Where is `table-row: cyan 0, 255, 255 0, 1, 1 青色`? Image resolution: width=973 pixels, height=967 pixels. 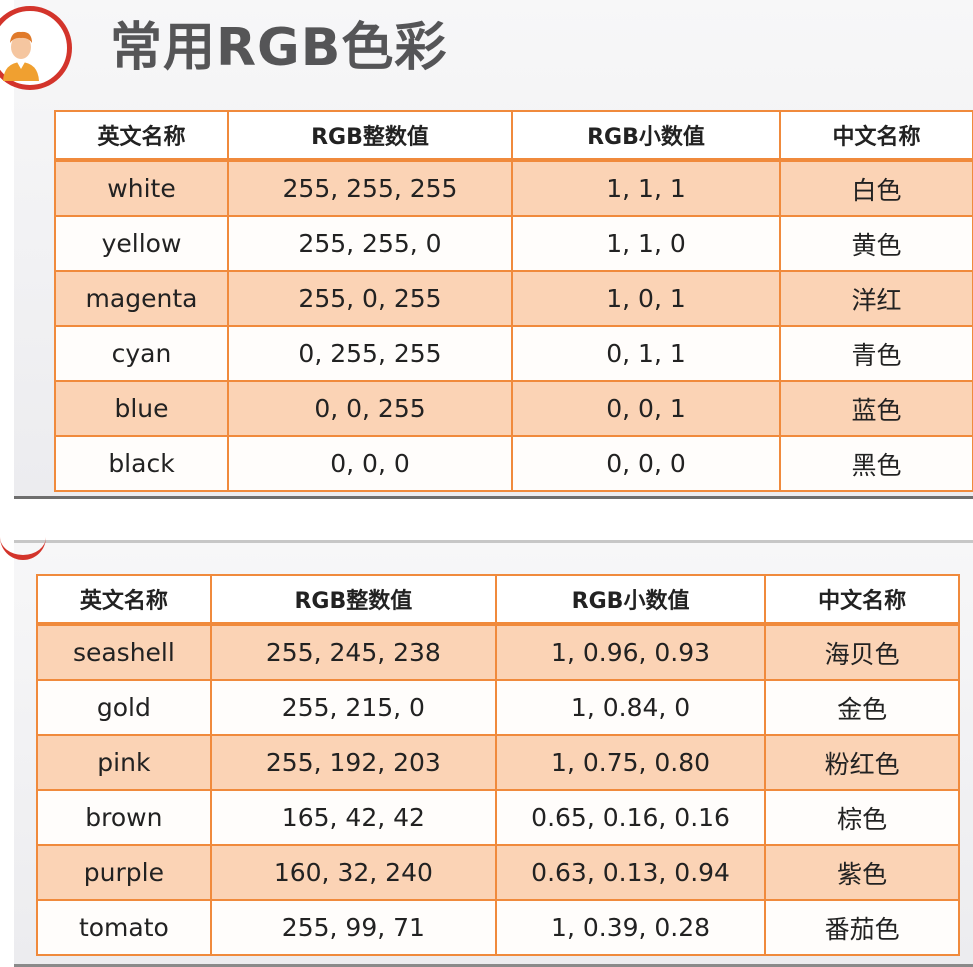 table-row: cyan 0, 255, 255 0, 1, 1 青色 is located at coordinates (513, 353).